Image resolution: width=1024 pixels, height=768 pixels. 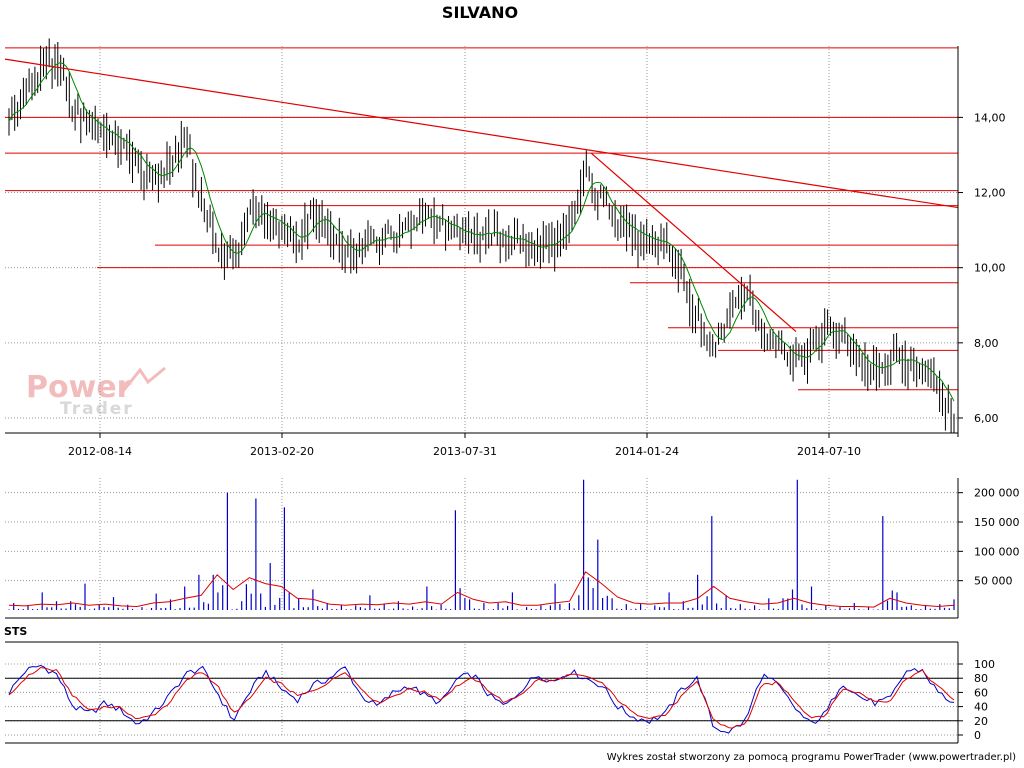 I want to click on price-tick-label-2: 10,00, so click(x=990, y=268).